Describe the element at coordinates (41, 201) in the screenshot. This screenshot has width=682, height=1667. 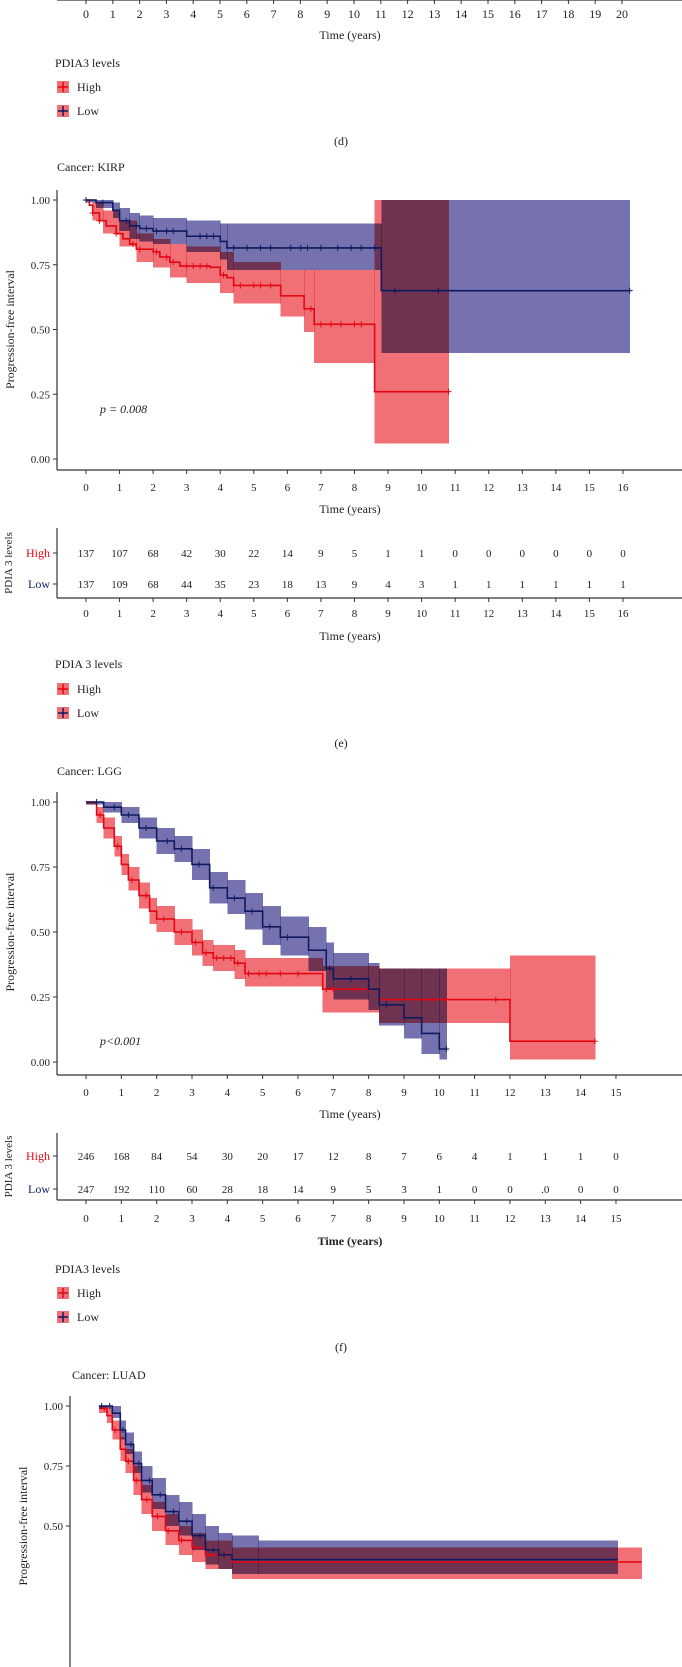
I see `y-tick-label: 1.00` at that location.